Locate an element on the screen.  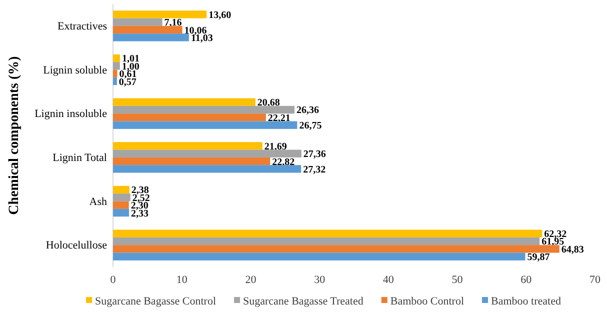
data-label: 2,33 is located at coordinates (140, 214).